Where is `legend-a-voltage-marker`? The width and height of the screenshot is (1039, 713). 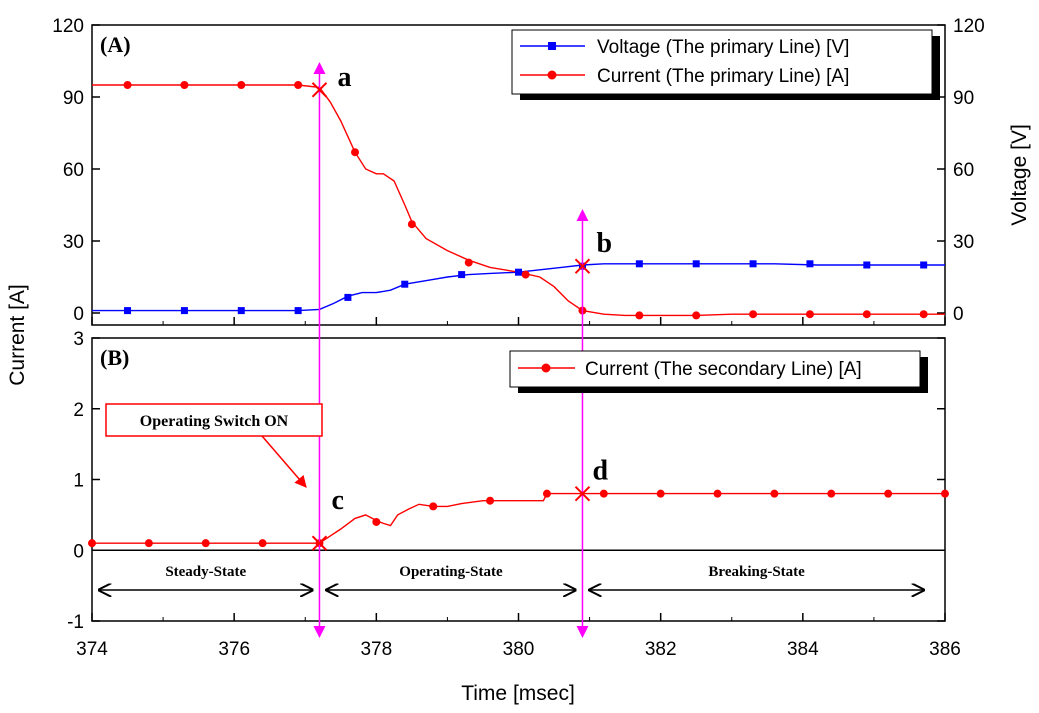
legend-a-voltage-marker is located at coordinates (552, 46).